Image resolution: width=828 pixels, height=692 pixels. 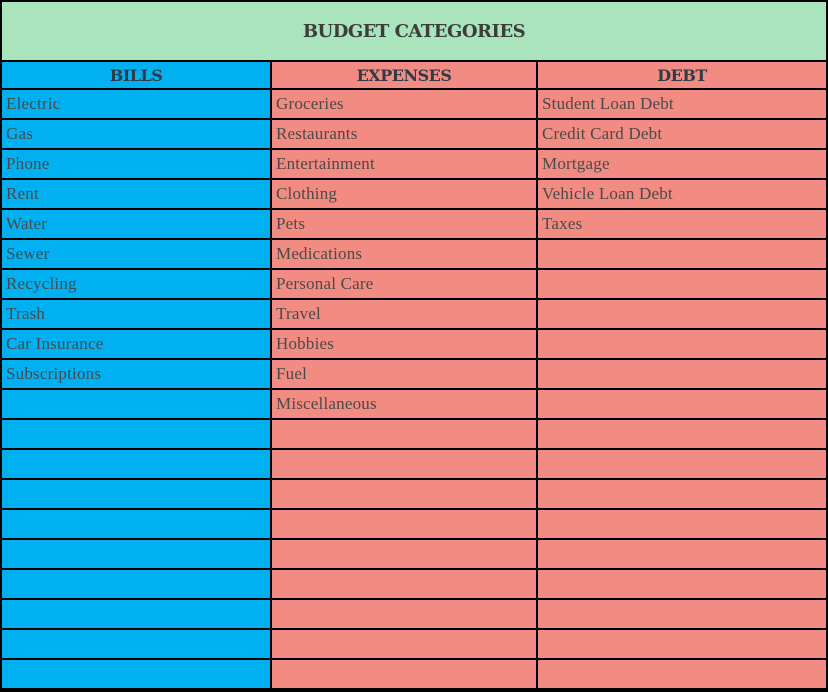 I want to click on bills-cell: Car Insurance, so click(x=136, y=344).